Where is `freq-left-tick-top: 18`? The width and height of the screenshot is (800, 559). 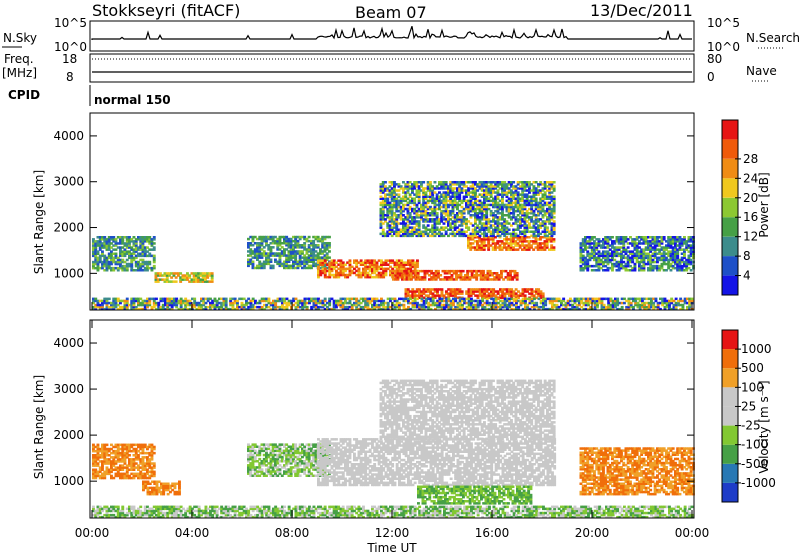 freq-left-tick-top: 18 is located at coordinates (69, 59).